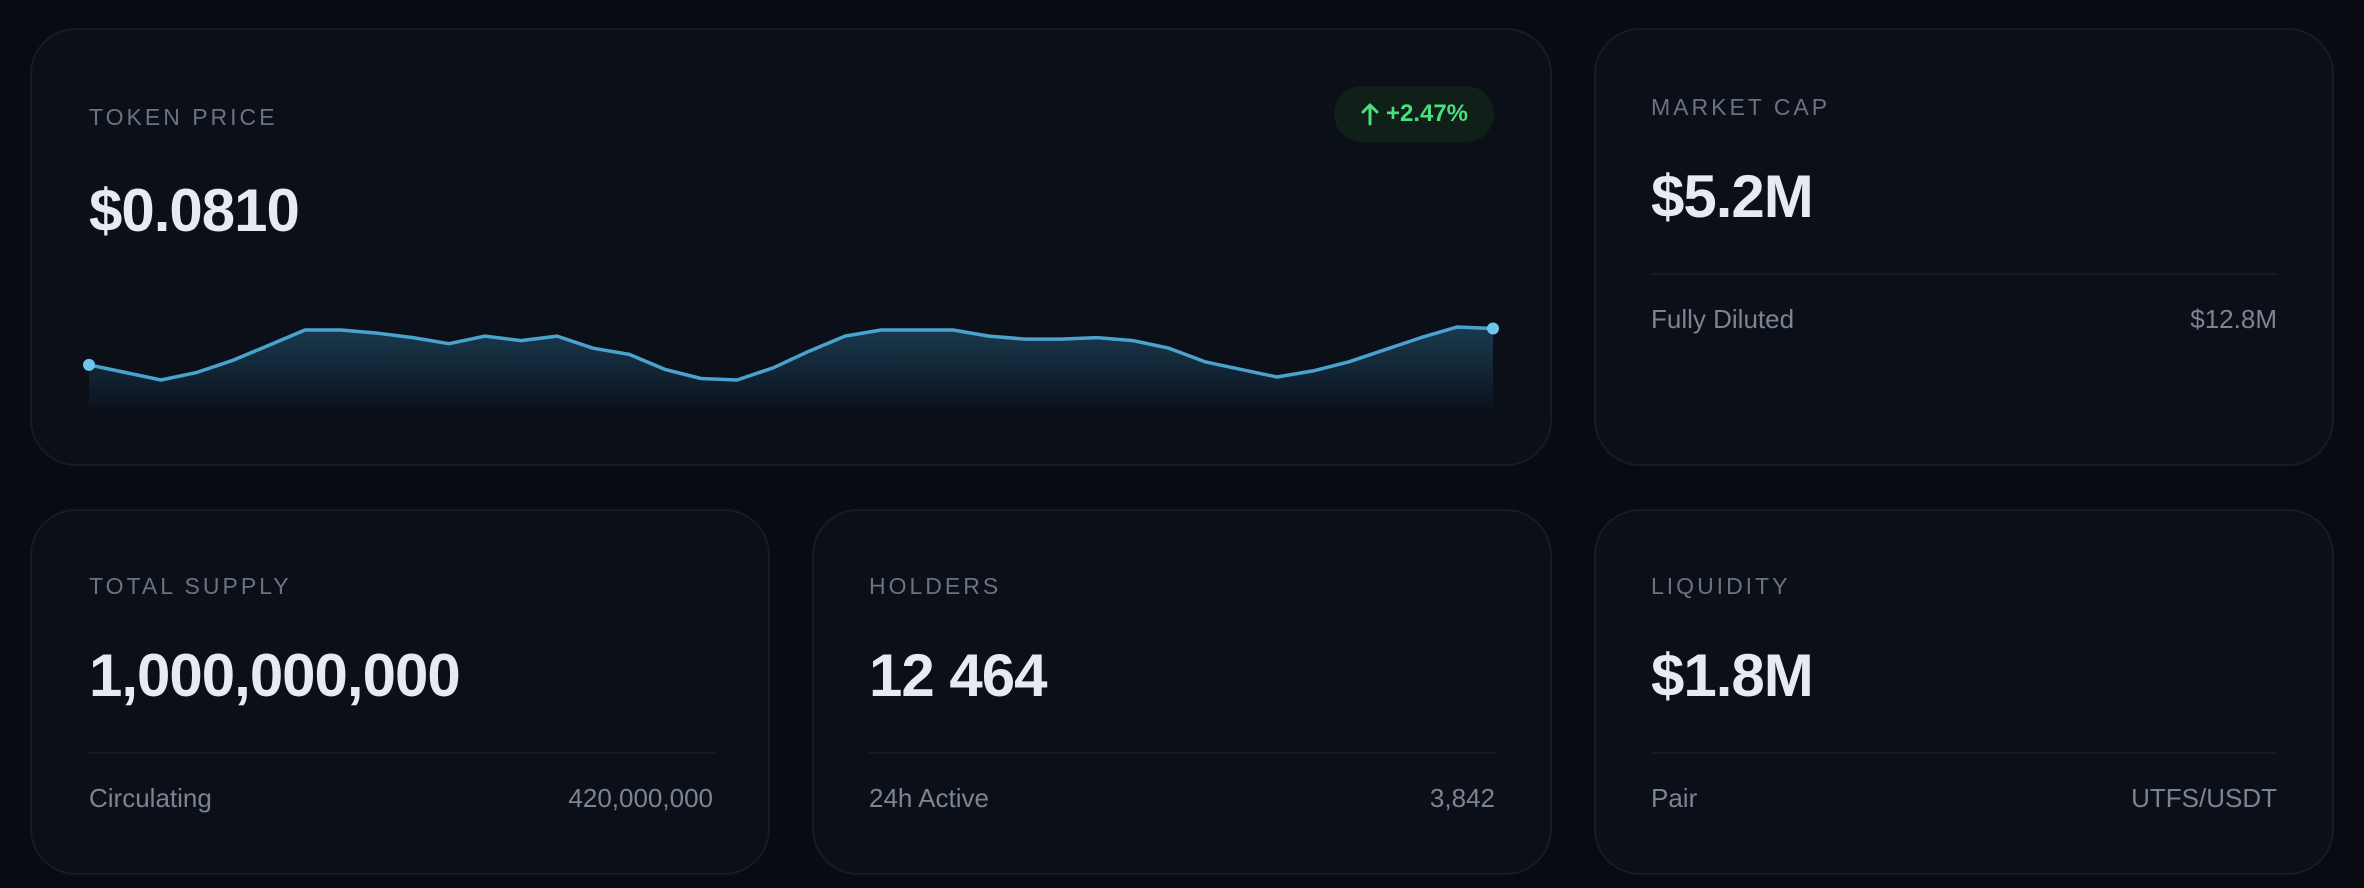 Image resolution: width=2364 pixels, height=888 pixels. Describe the element at coordinates (640, 798) in the screenshot. I see `sub-value: 420,000,000` at that location.